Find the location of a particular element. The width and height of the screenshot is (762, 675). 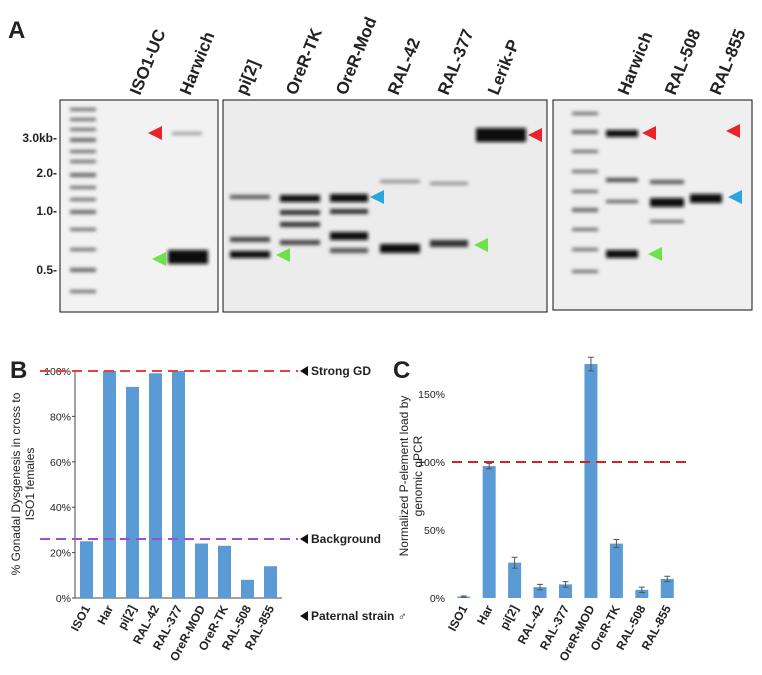

lane-label: OreR-TK is located at coordinates (304, 61).